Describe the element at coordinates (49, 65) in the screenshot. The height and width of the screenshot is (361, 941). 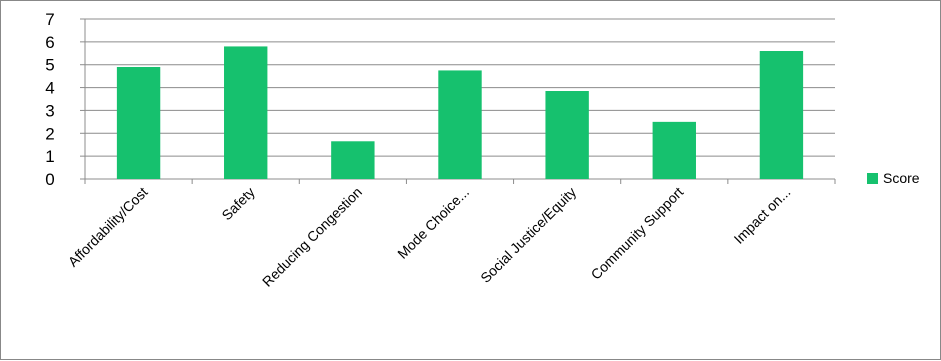
I see `y-tick-label: 5` at that location.